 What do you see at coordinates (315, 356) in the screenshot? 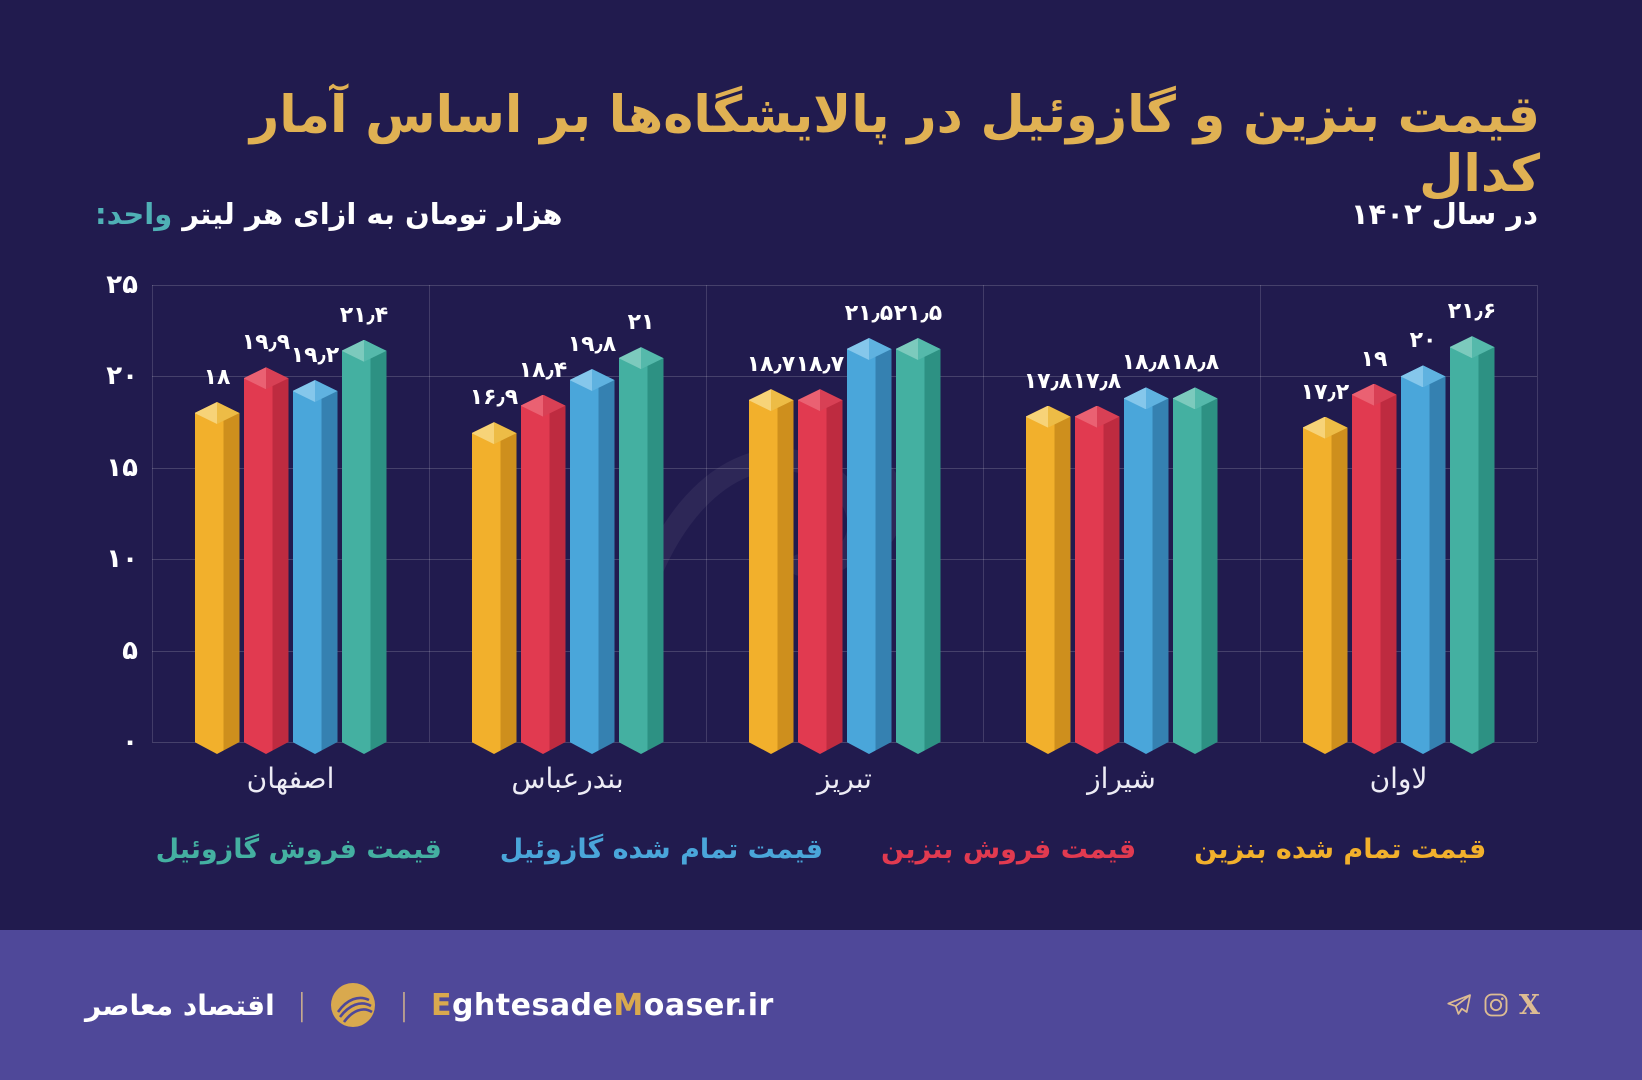
I see `bar-value-label: ۱۹٫۲` at bounding box center [315, 356].